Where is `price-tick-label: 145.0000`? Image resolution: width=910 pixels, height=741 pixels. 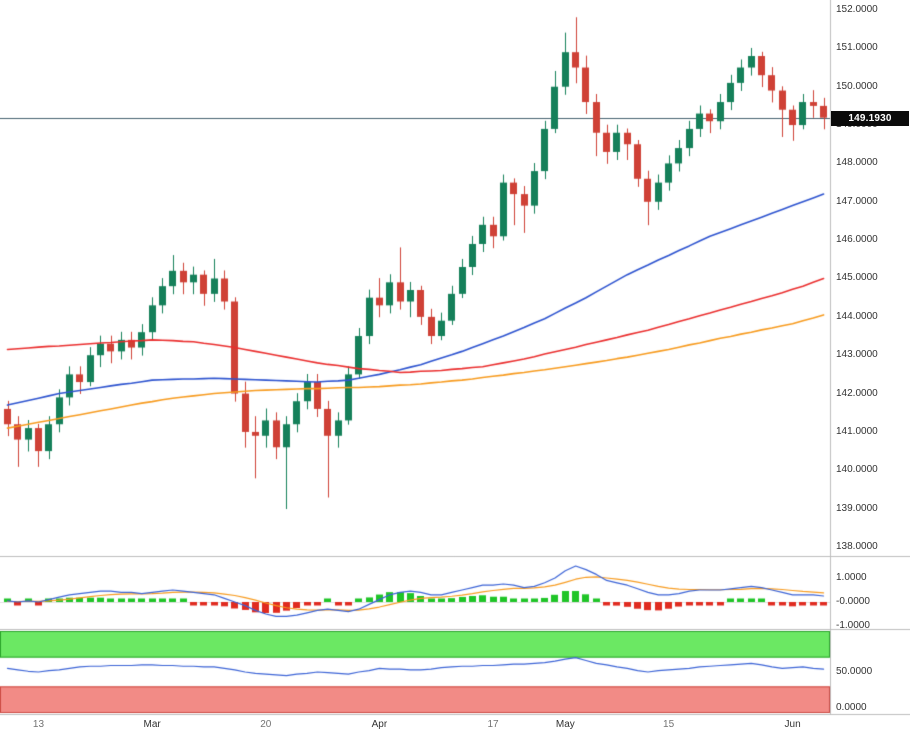 price-tick-label: 145.0000 is located at coordinates (857, 278).